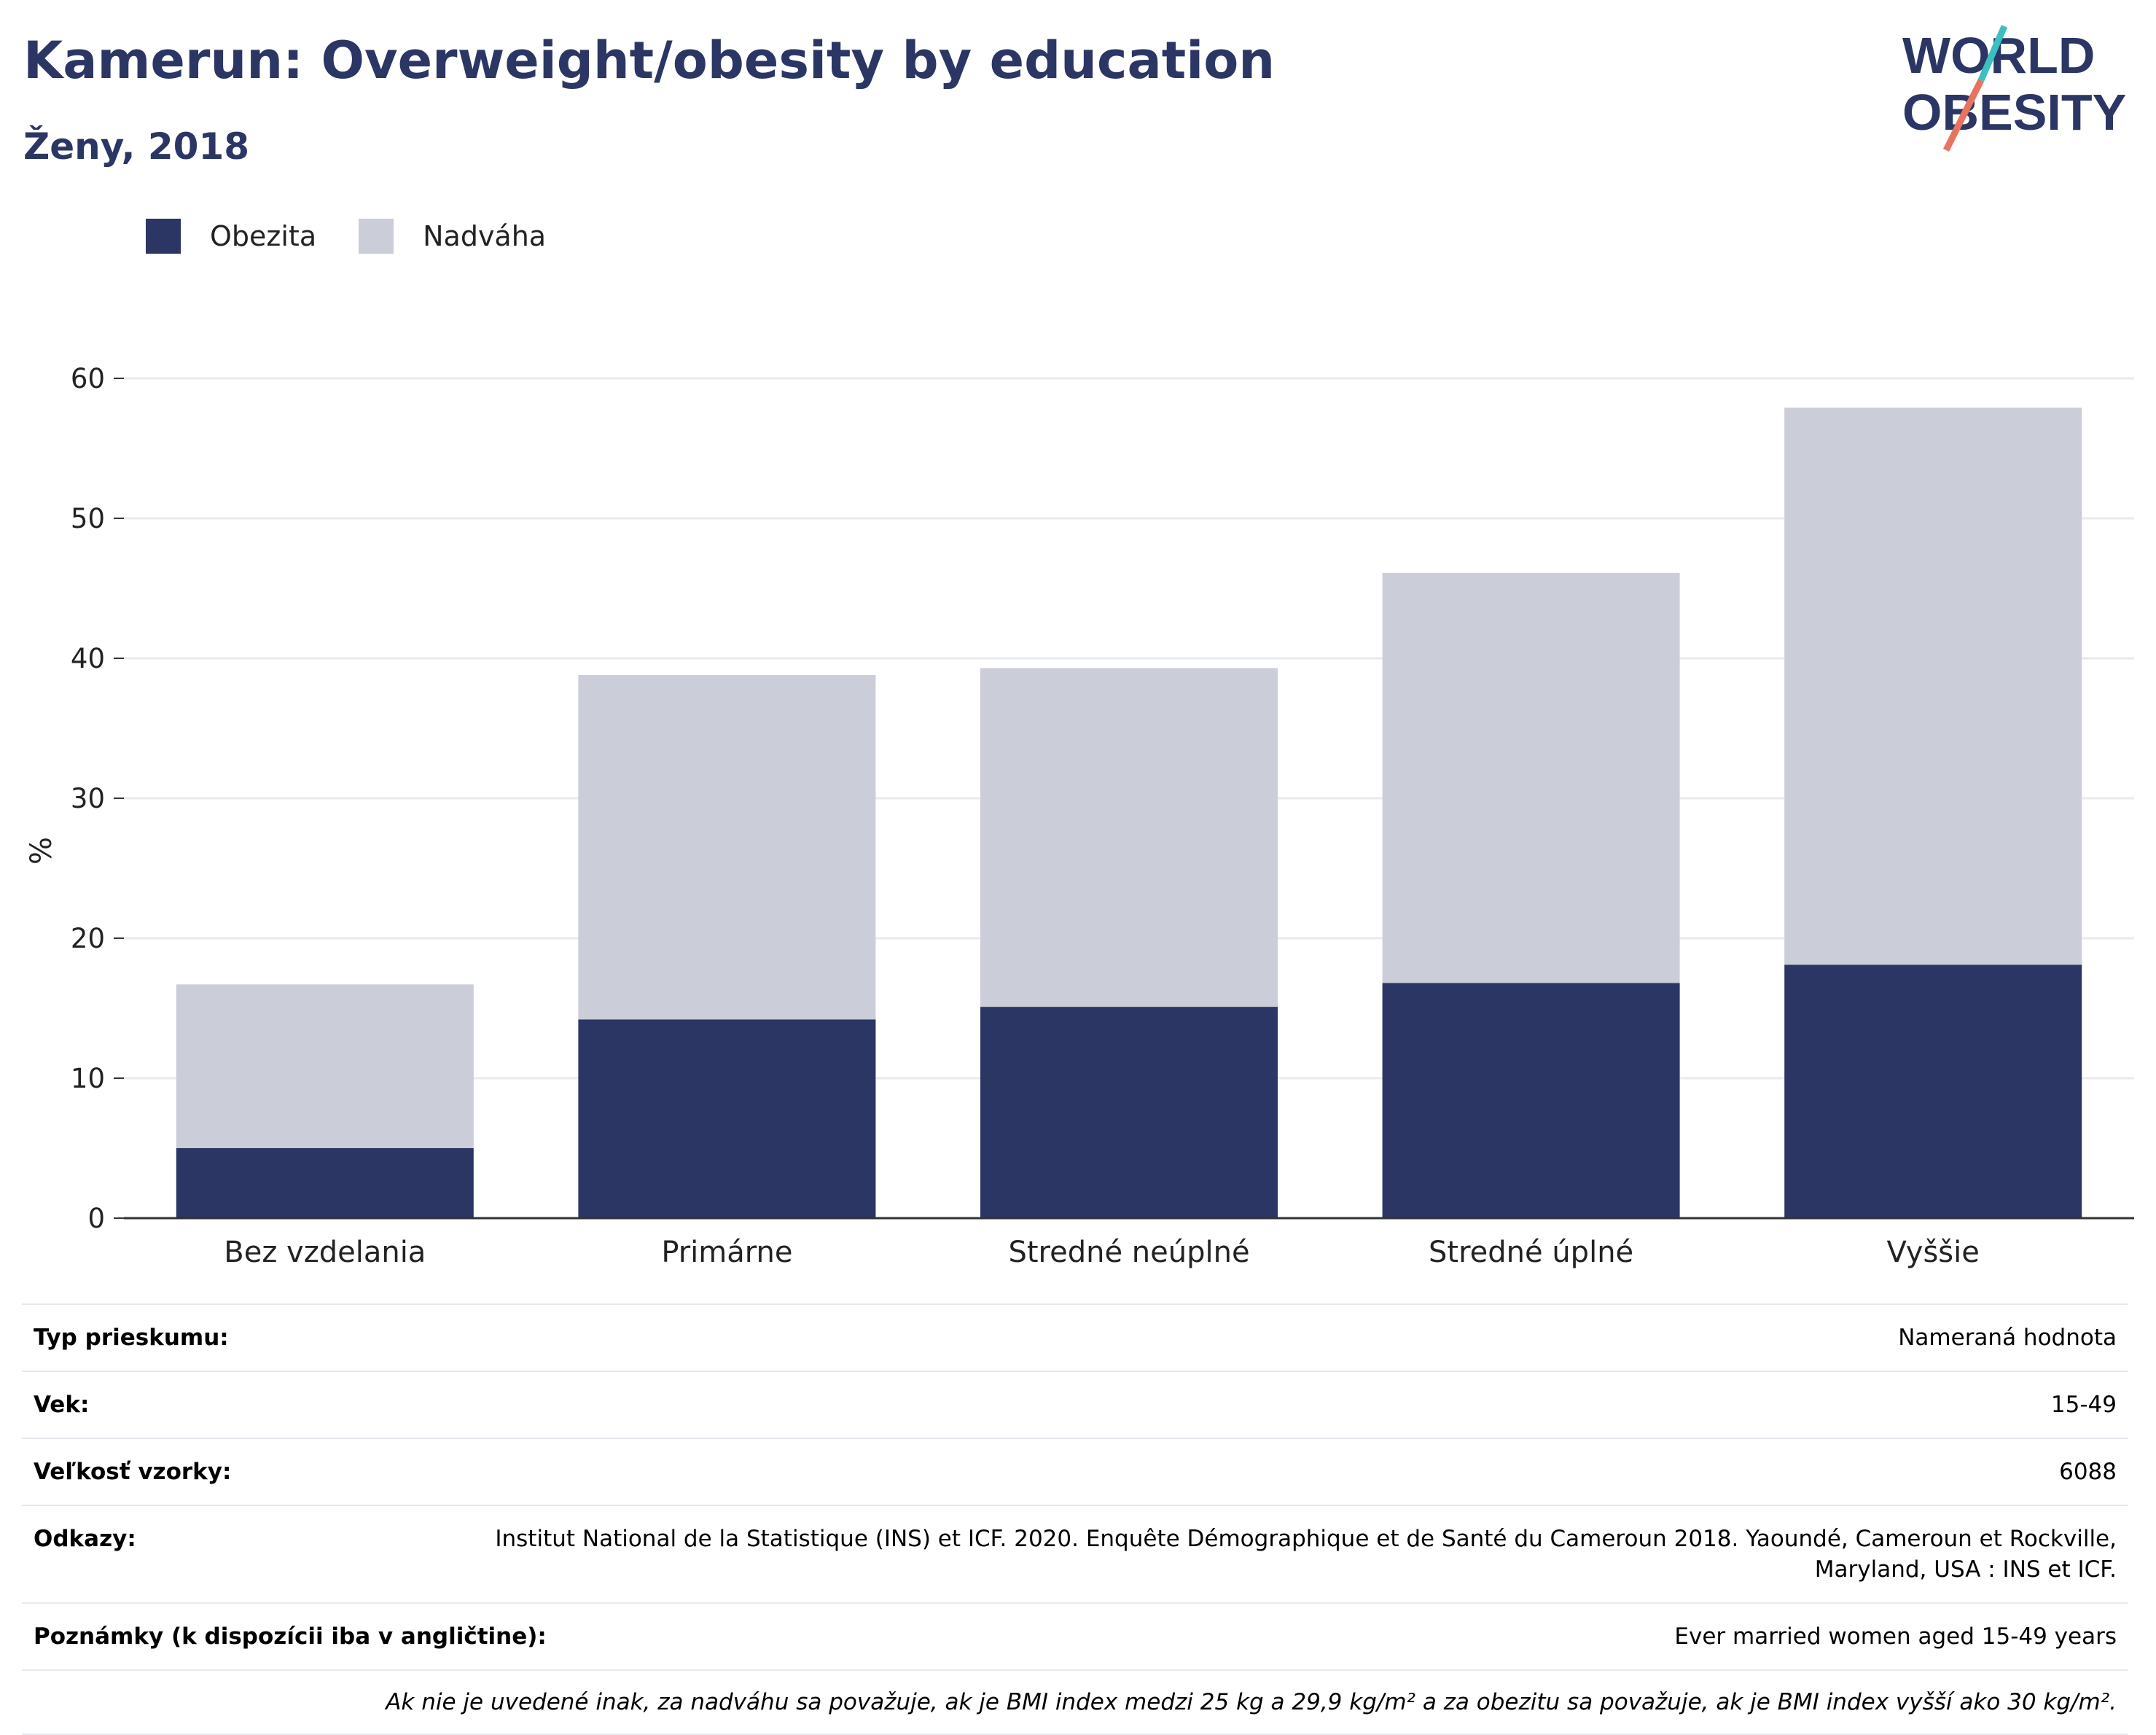 The height and width of the screenshot is (1735, 2156). I want to click on x-tick-label: Stredné úplné, so click(1531, 1252).